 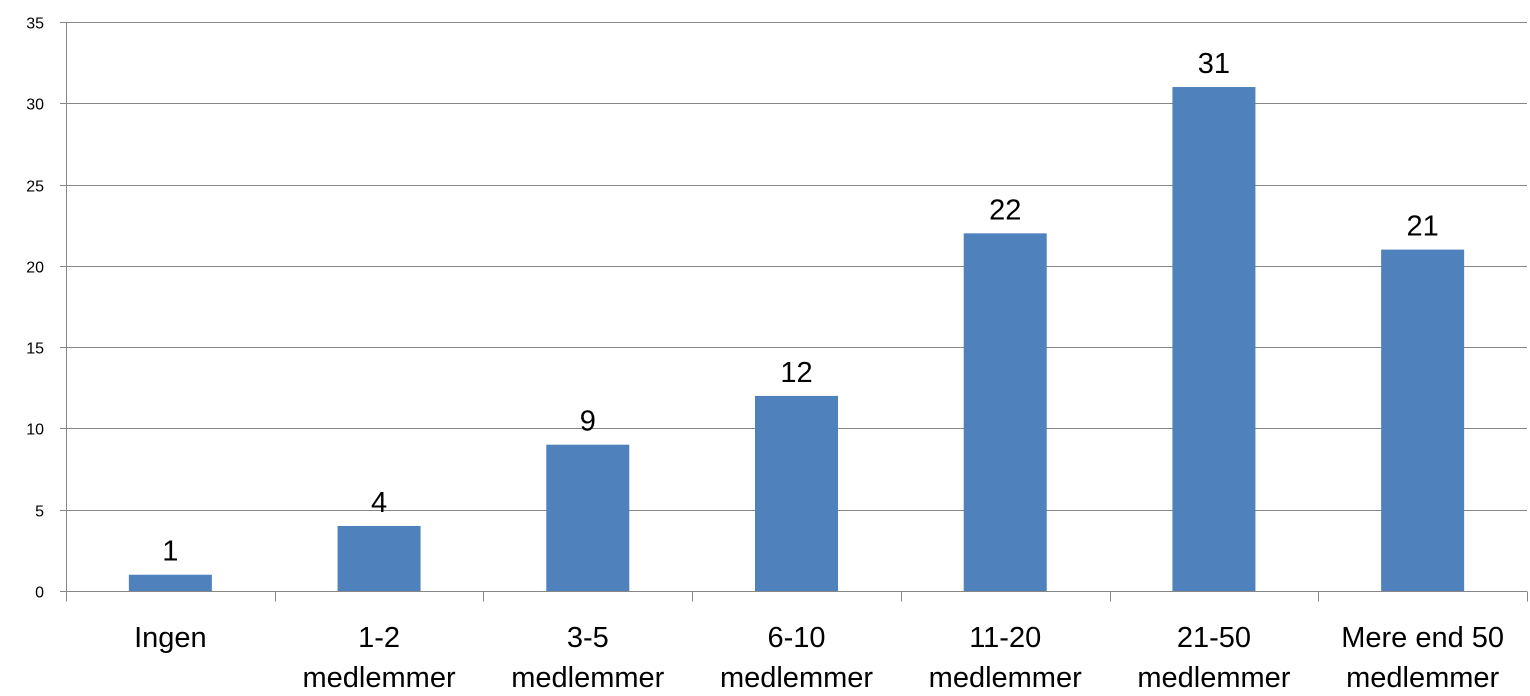 What do you see at coordinates (170, 552) in the screenshot?
I see `data-label: 1` at bounding box center [170, 552].